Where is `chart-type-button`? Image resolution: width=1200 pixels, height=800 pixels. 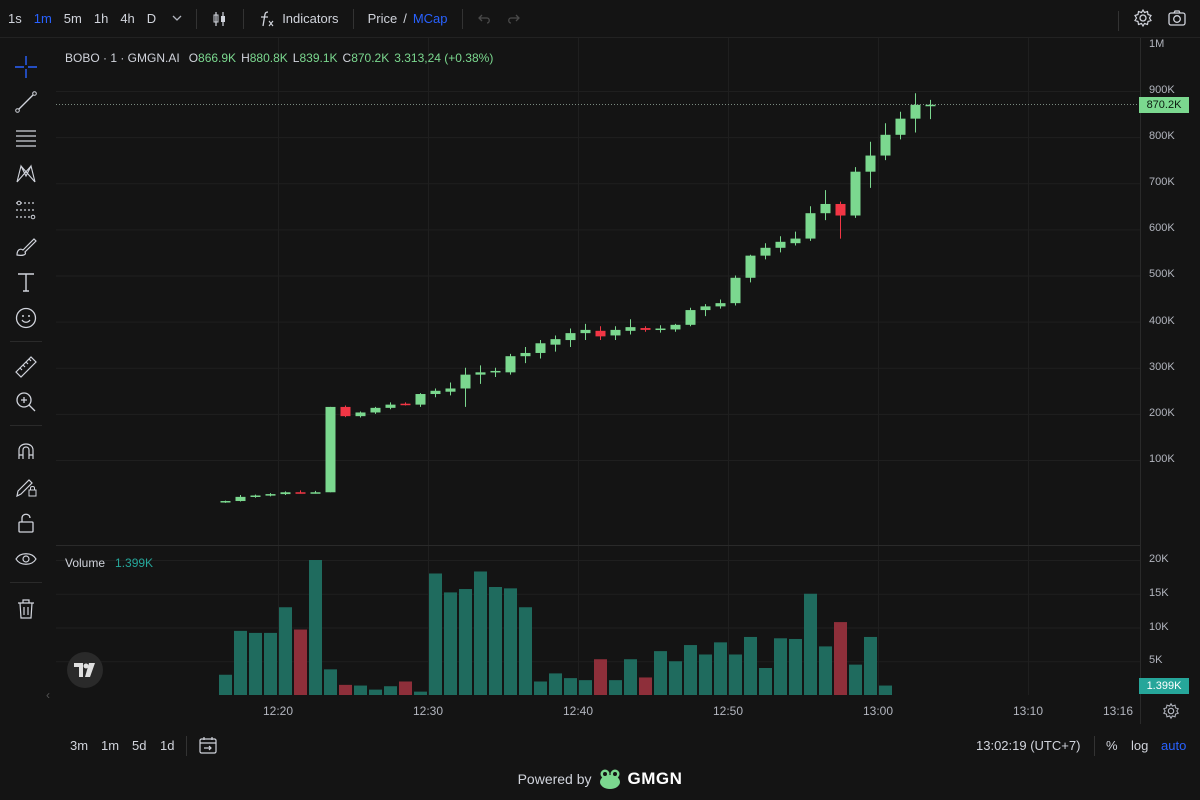 chart-type-button is located at coordinates (220, 19).